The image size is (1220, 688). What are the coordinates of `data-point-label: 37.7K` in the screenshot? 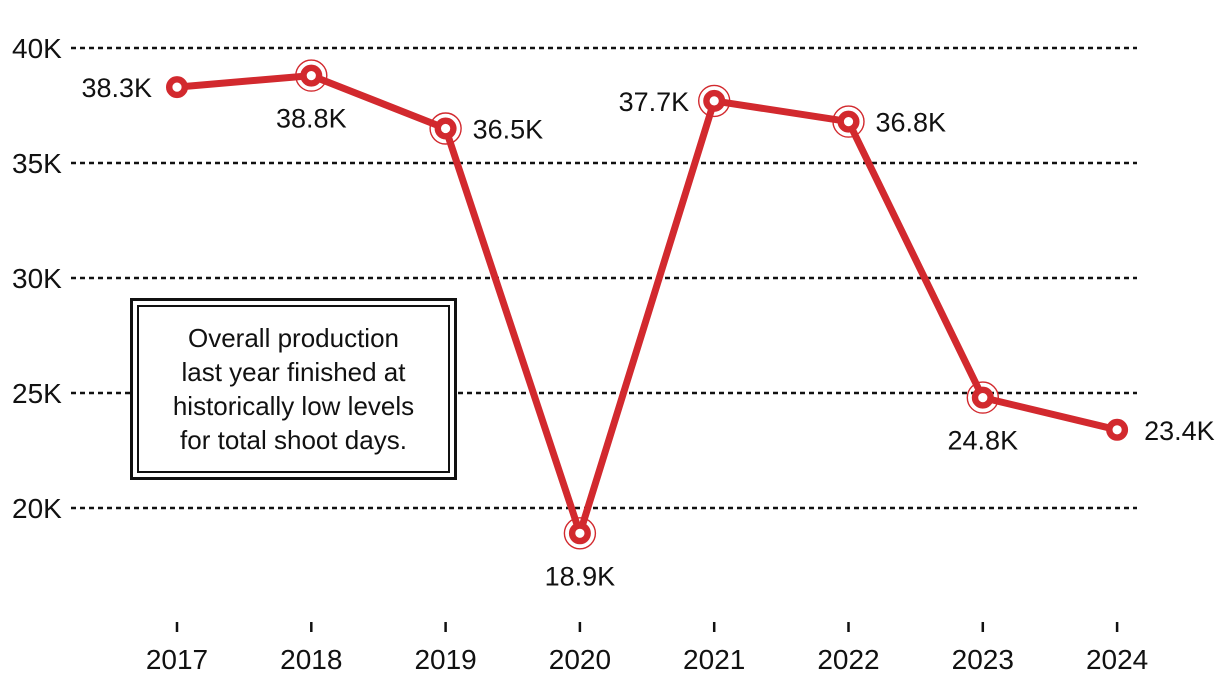 It's located at (654, 102).